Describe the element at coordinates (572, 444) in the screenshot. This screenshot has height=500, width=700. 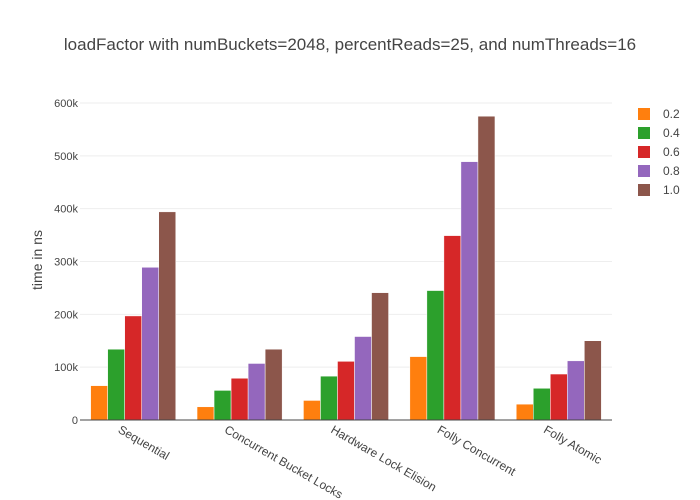
I see `x-tick-label: Folly Atomic` at that location.